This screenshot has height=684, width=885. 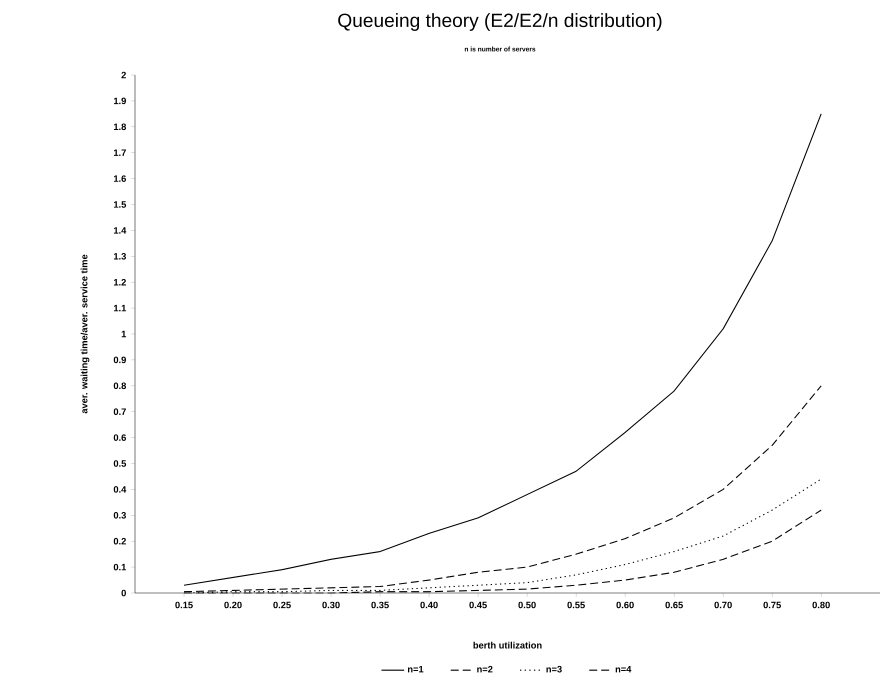 What do you see at coordinates (821, 605) in the screenshot?
I see `x-tick-label: 0.80` at bounding box center [821, 605].